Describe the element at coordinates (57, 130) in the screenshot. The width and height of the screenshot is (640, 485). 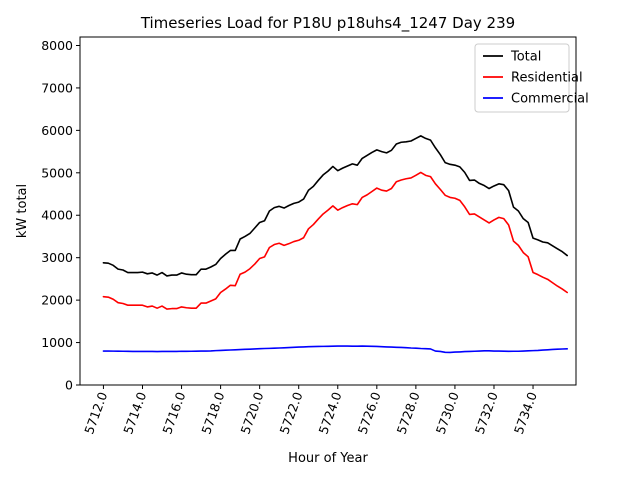
I see `y-tick-label: 6000` at that location.